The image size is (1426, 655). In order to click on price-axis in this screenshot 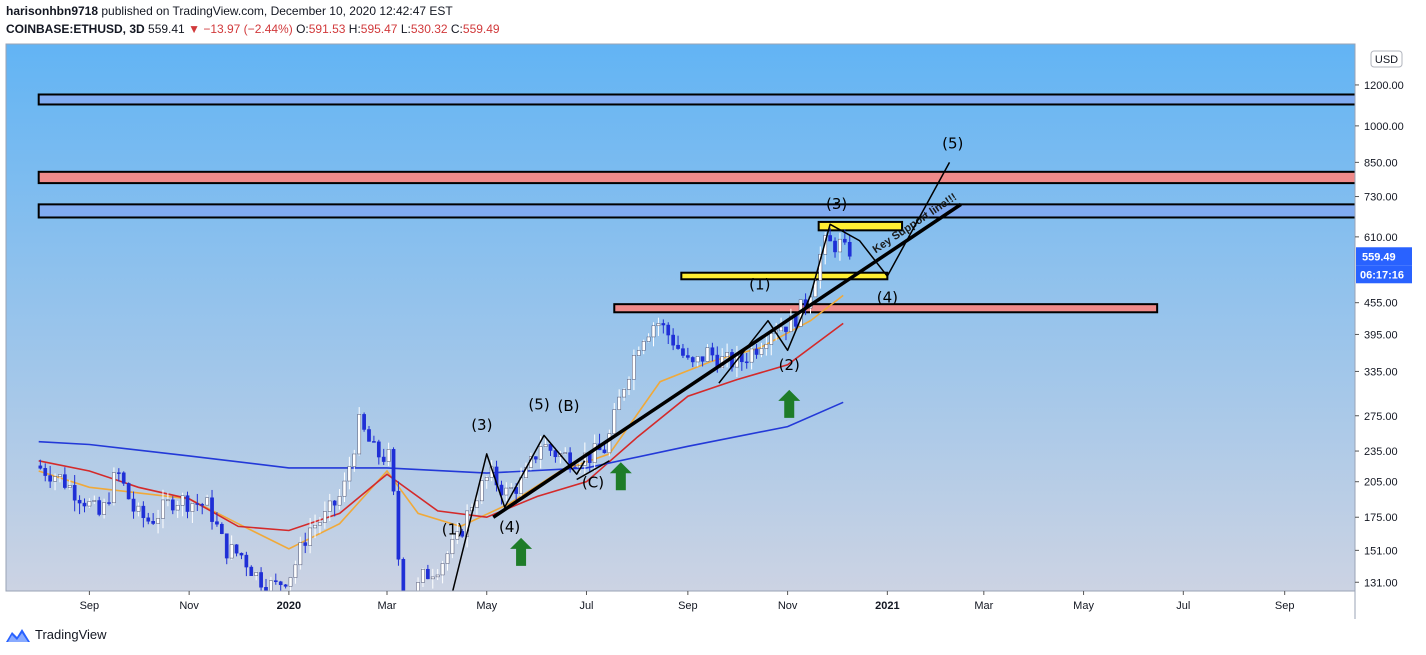, I will do `click(1390, 317)`.